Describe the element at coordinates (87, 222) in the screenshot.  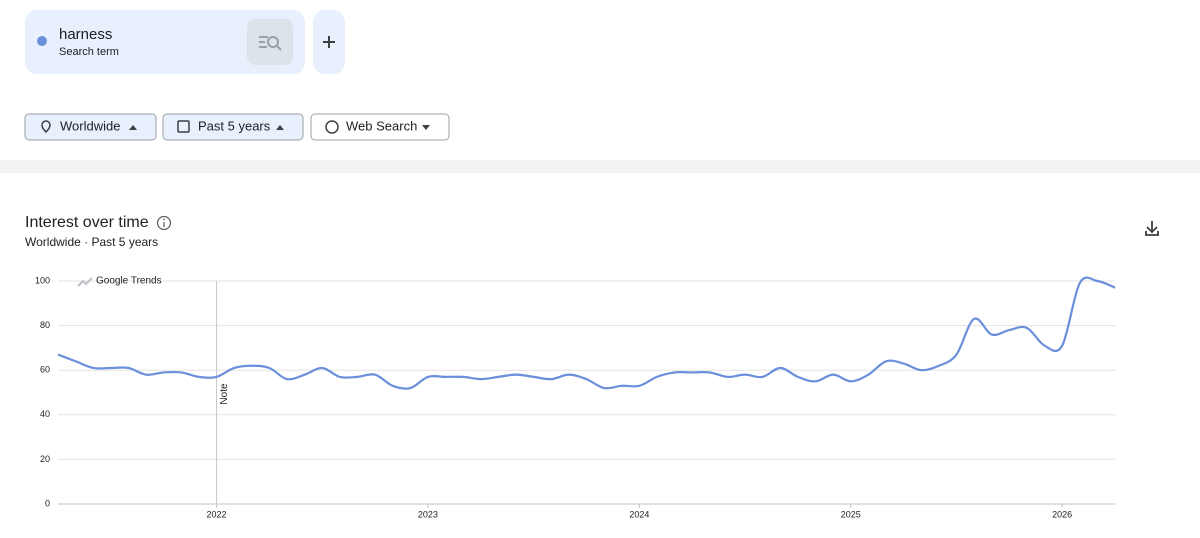
I see `chart-title: Interest over time` at that location.